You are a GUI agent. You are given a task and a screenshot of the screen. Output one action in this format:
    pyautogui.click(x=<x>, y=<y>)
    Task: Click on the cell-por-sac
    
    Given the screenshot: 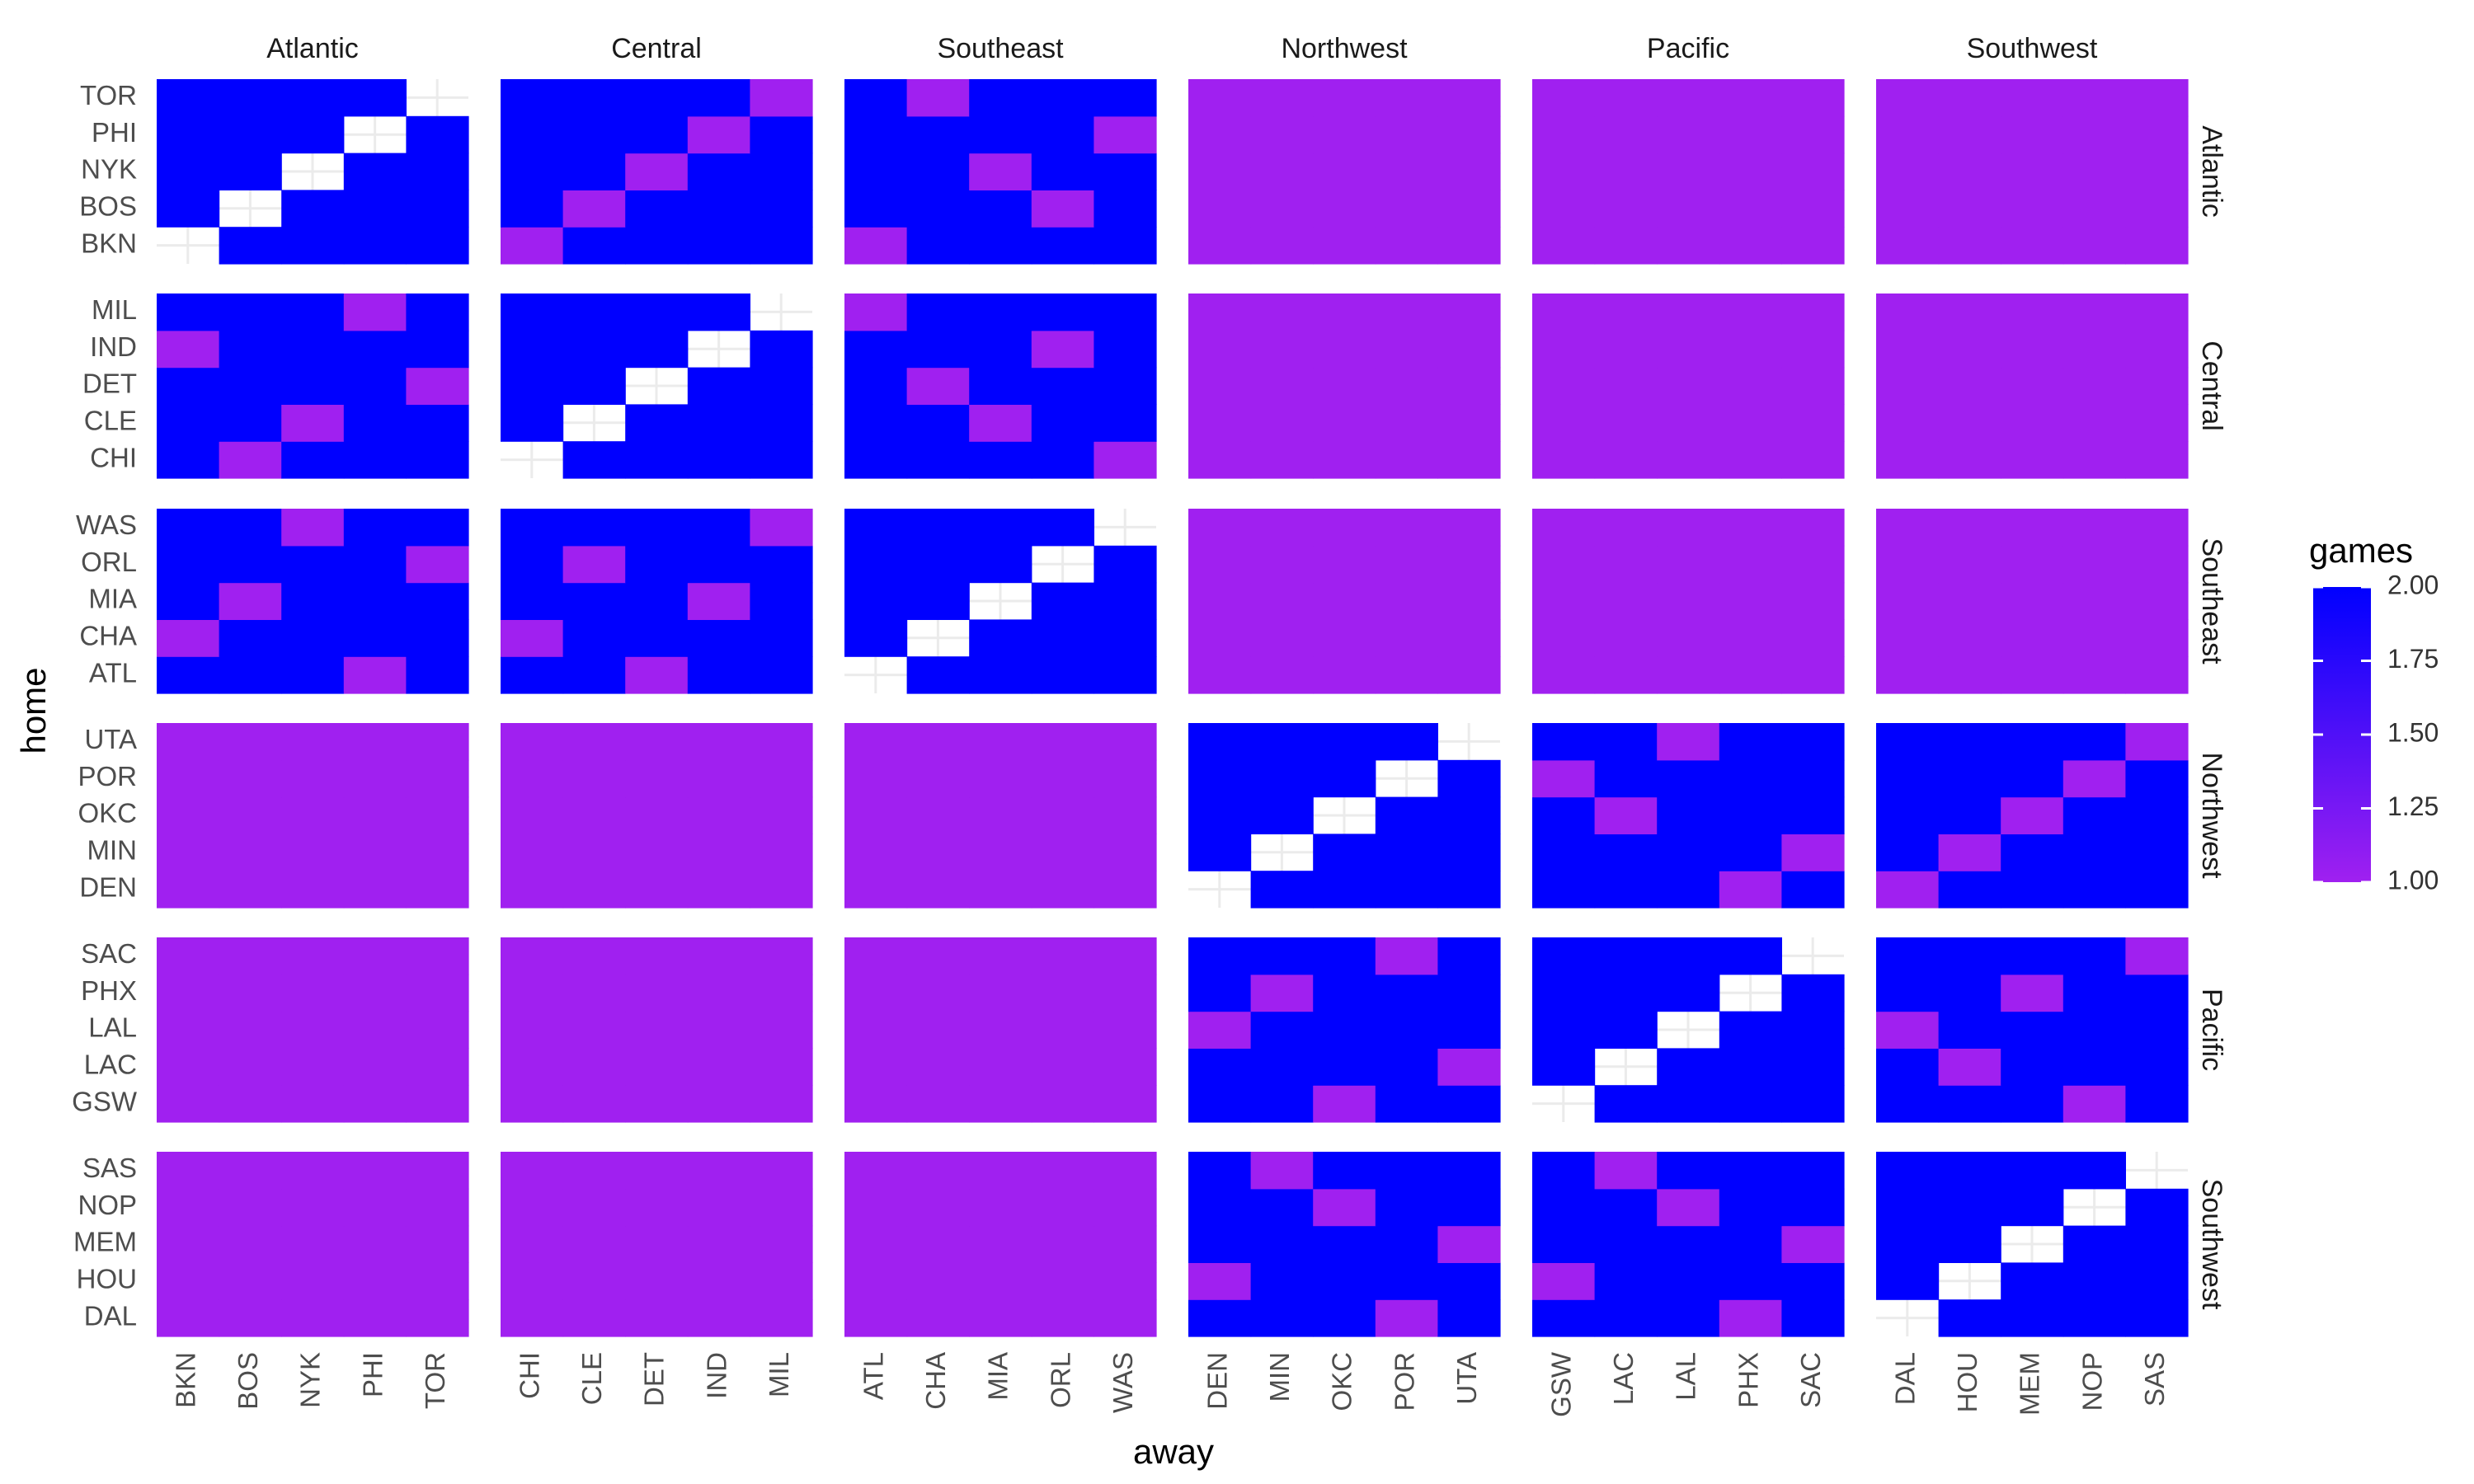 What is the action you would take?
    pyautogui.click(x=1813, y=778)
    